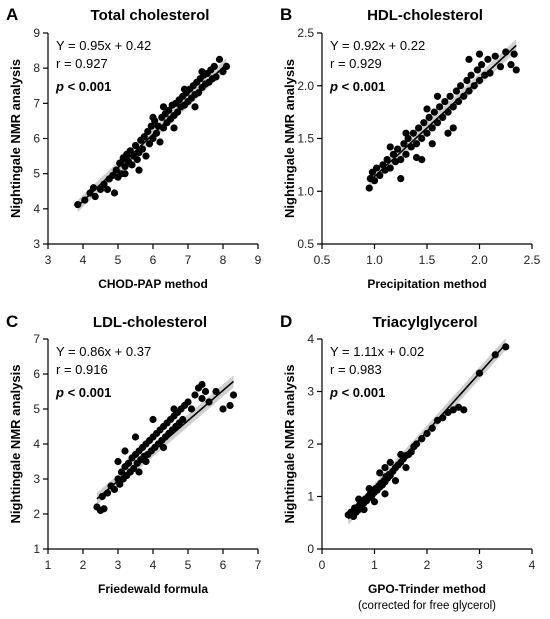 This screenshot has width=550, height=619. Describe the element at coordinates (310, 549) in the screenshot. I see `y-tick-label: 0` at that location.